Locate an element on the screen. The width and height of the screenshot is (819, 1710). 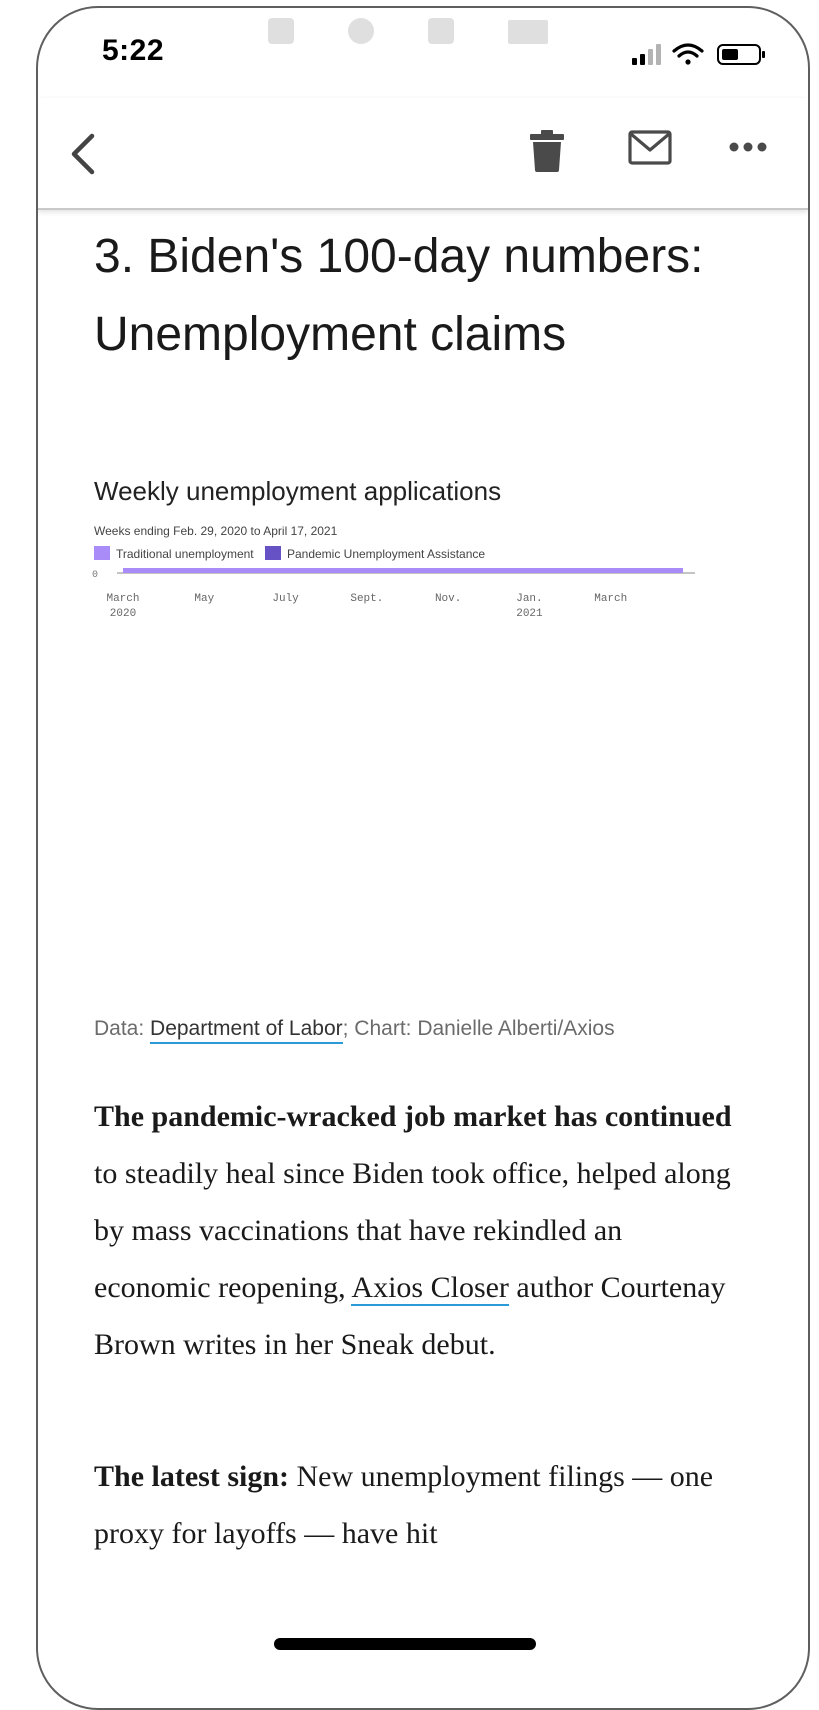
battery-icon is located at coordinates (741, 54).